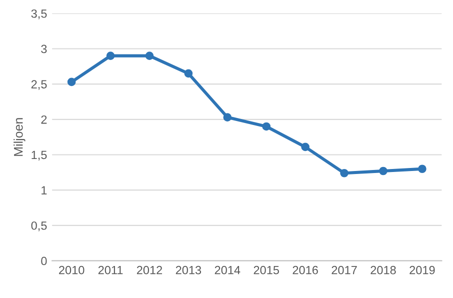  What do you see at coordinates (110, 270) in the screenshot?
I see `x-tick-label: 2011` at bounding box center [110, 270].